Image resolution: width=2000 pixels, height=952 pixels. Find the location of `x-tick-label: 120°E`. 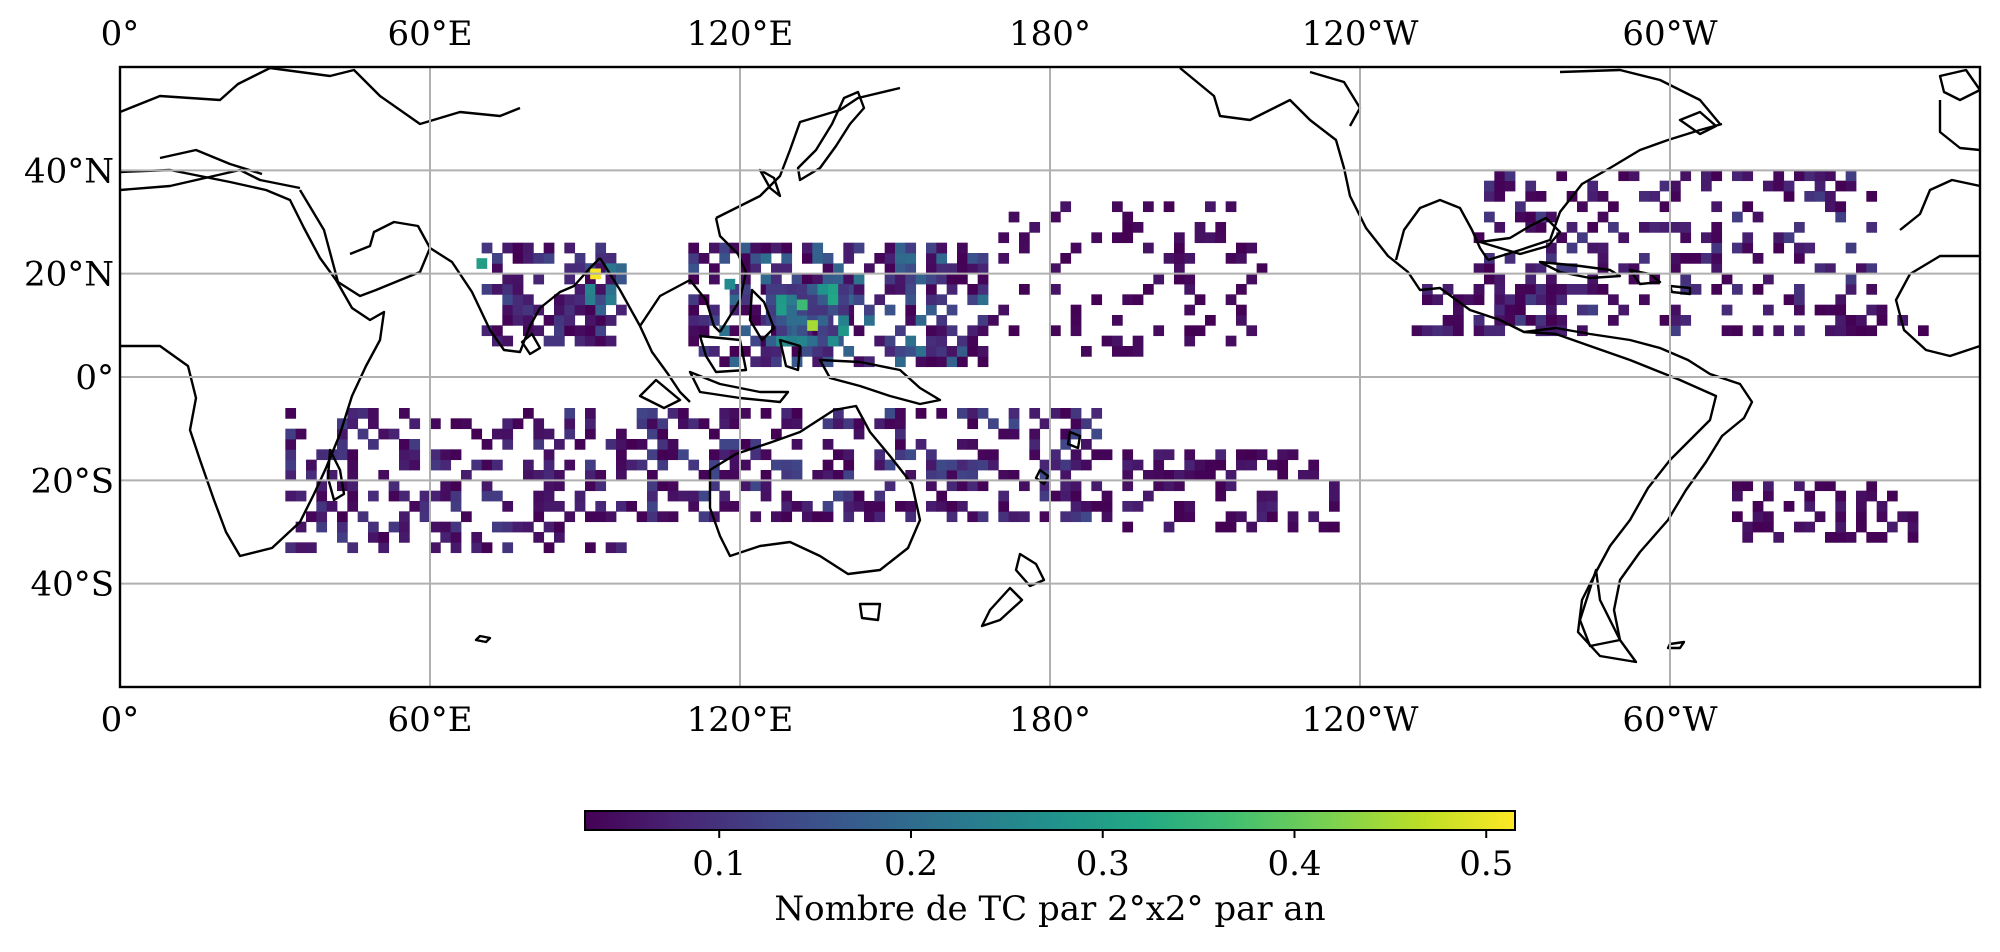

x-tick-label: 120°E is located at coordinates (740, 720).